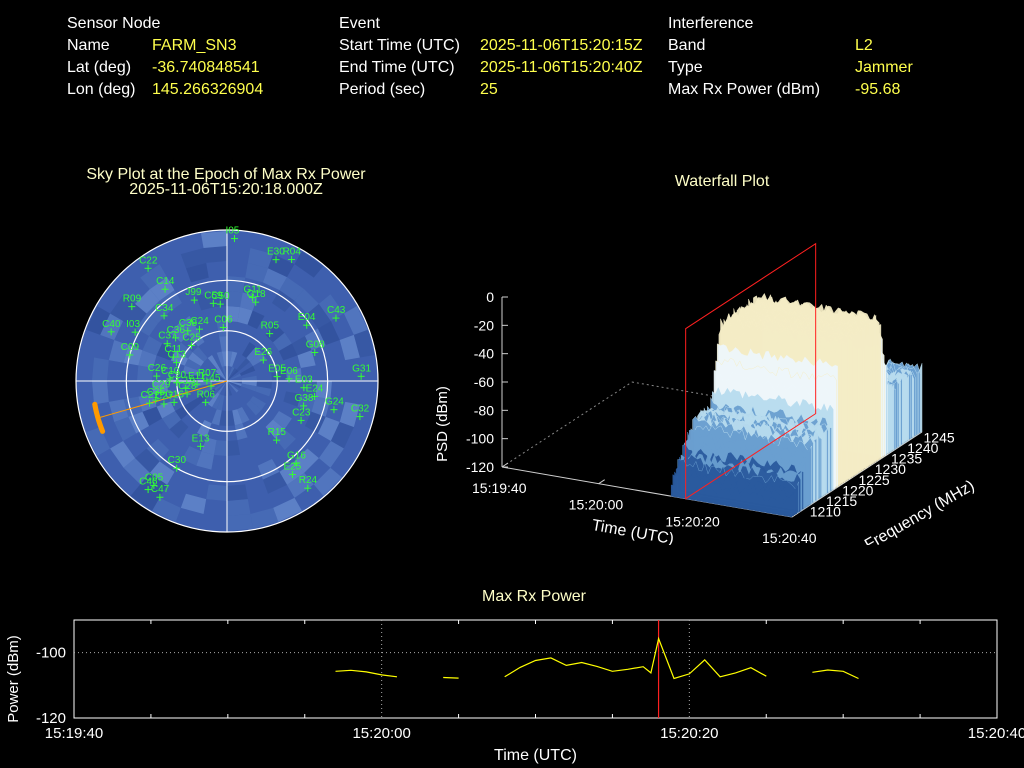  I want to click on power-series-line, so click(366, 673).